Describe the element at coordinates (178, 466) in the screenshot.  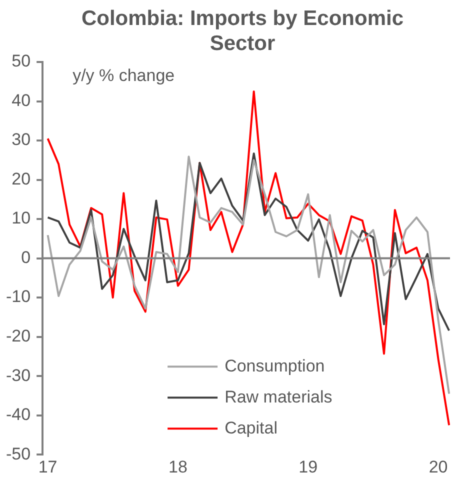
I see `x-tick-label: 18` at that location.